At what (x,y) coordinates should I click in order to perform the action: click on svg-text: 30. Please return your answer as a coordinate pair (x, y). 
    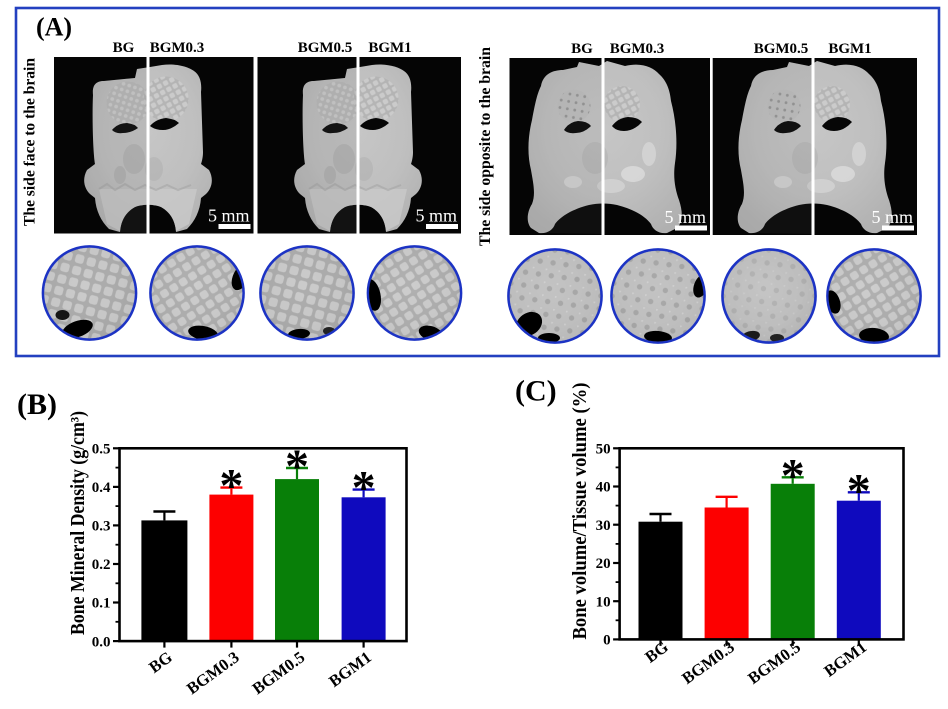
    Looking at the image, I should click on (603, 526).